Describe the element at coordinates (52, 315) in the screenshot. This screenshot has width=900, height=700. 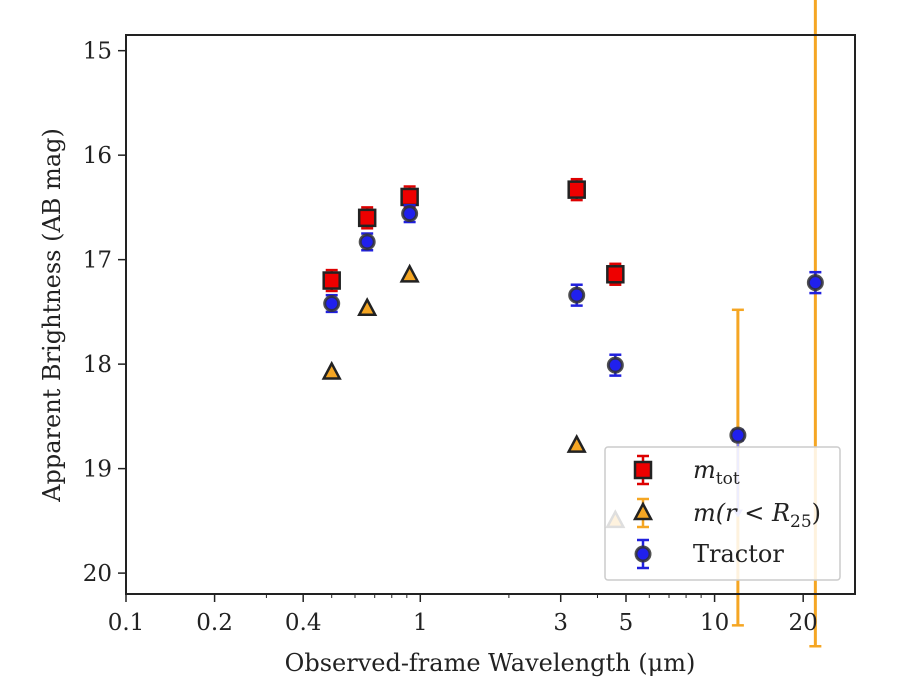
I see `y-axis-label: Apparent Brightness (AB mag)` at that location.